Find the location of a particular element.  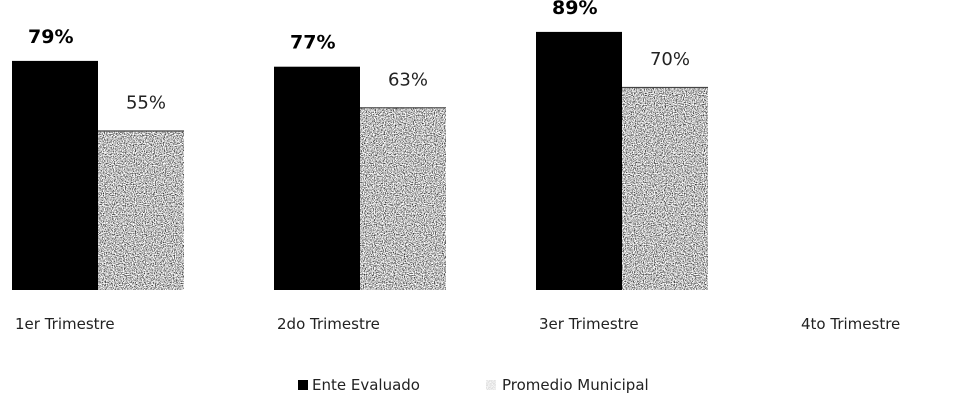

bar-promedio-municipal-q2 is located at coordinates (403, 198).